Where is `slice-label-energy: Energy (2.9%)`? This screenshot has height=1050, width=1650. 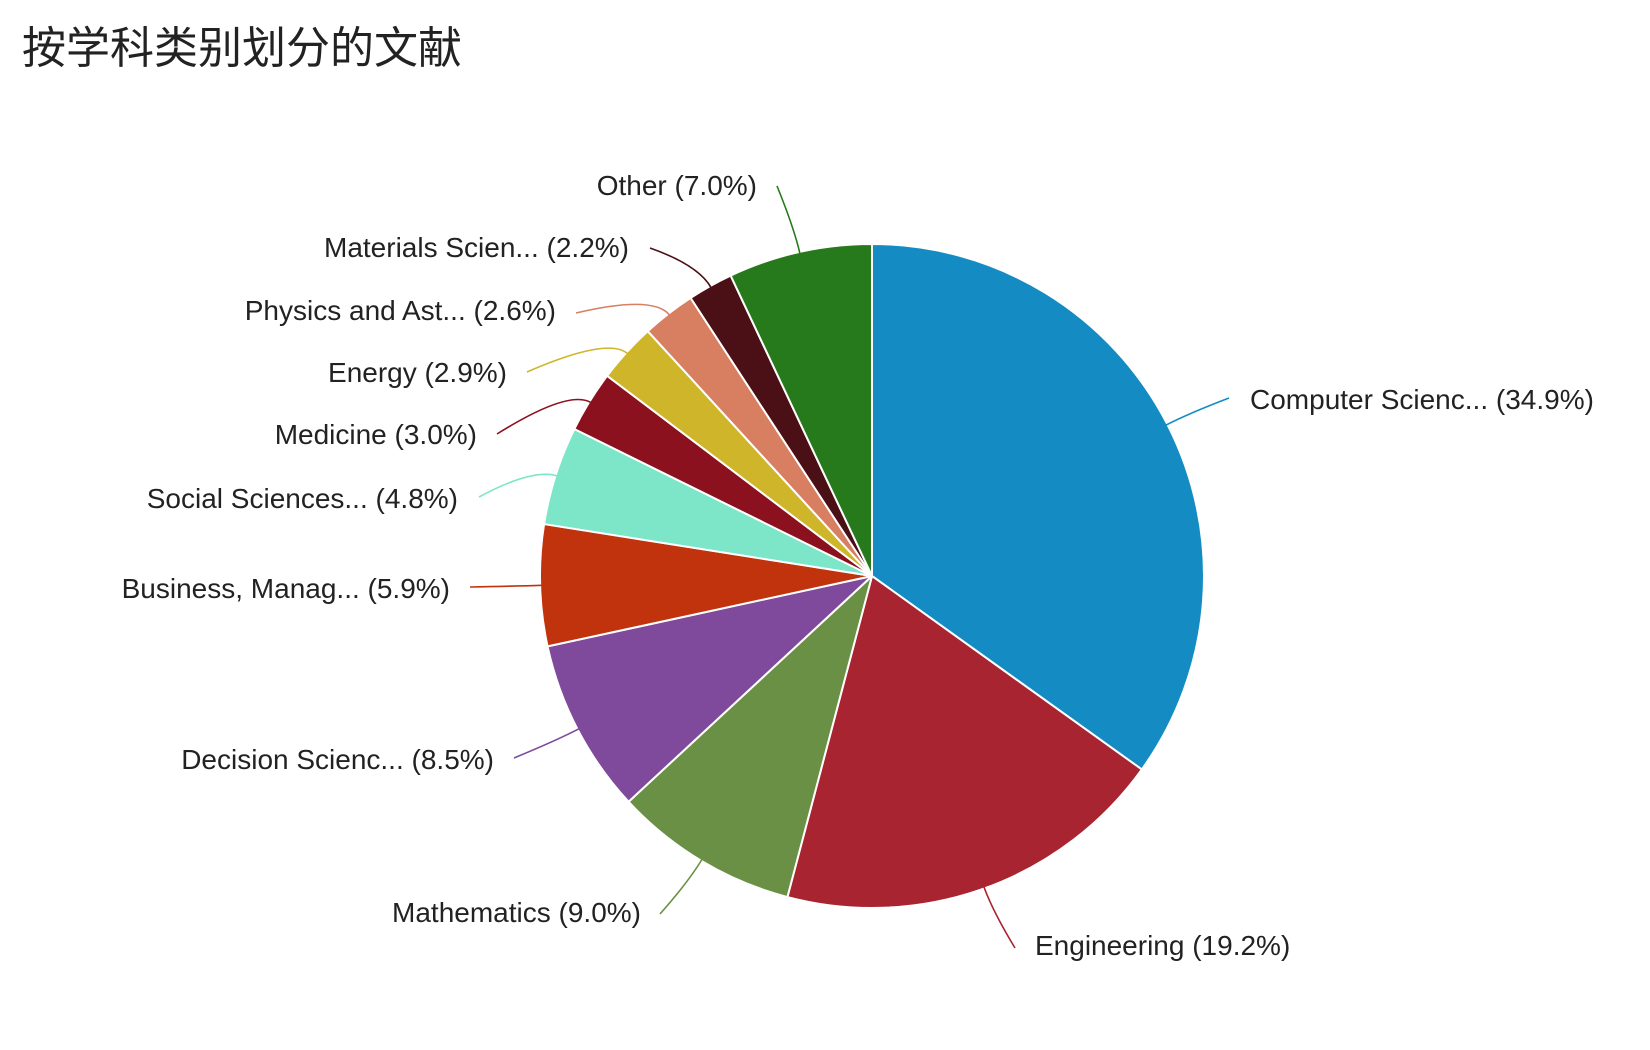
slice-label-energy: Energy (2.9%) is located at coordinates (417, 372).